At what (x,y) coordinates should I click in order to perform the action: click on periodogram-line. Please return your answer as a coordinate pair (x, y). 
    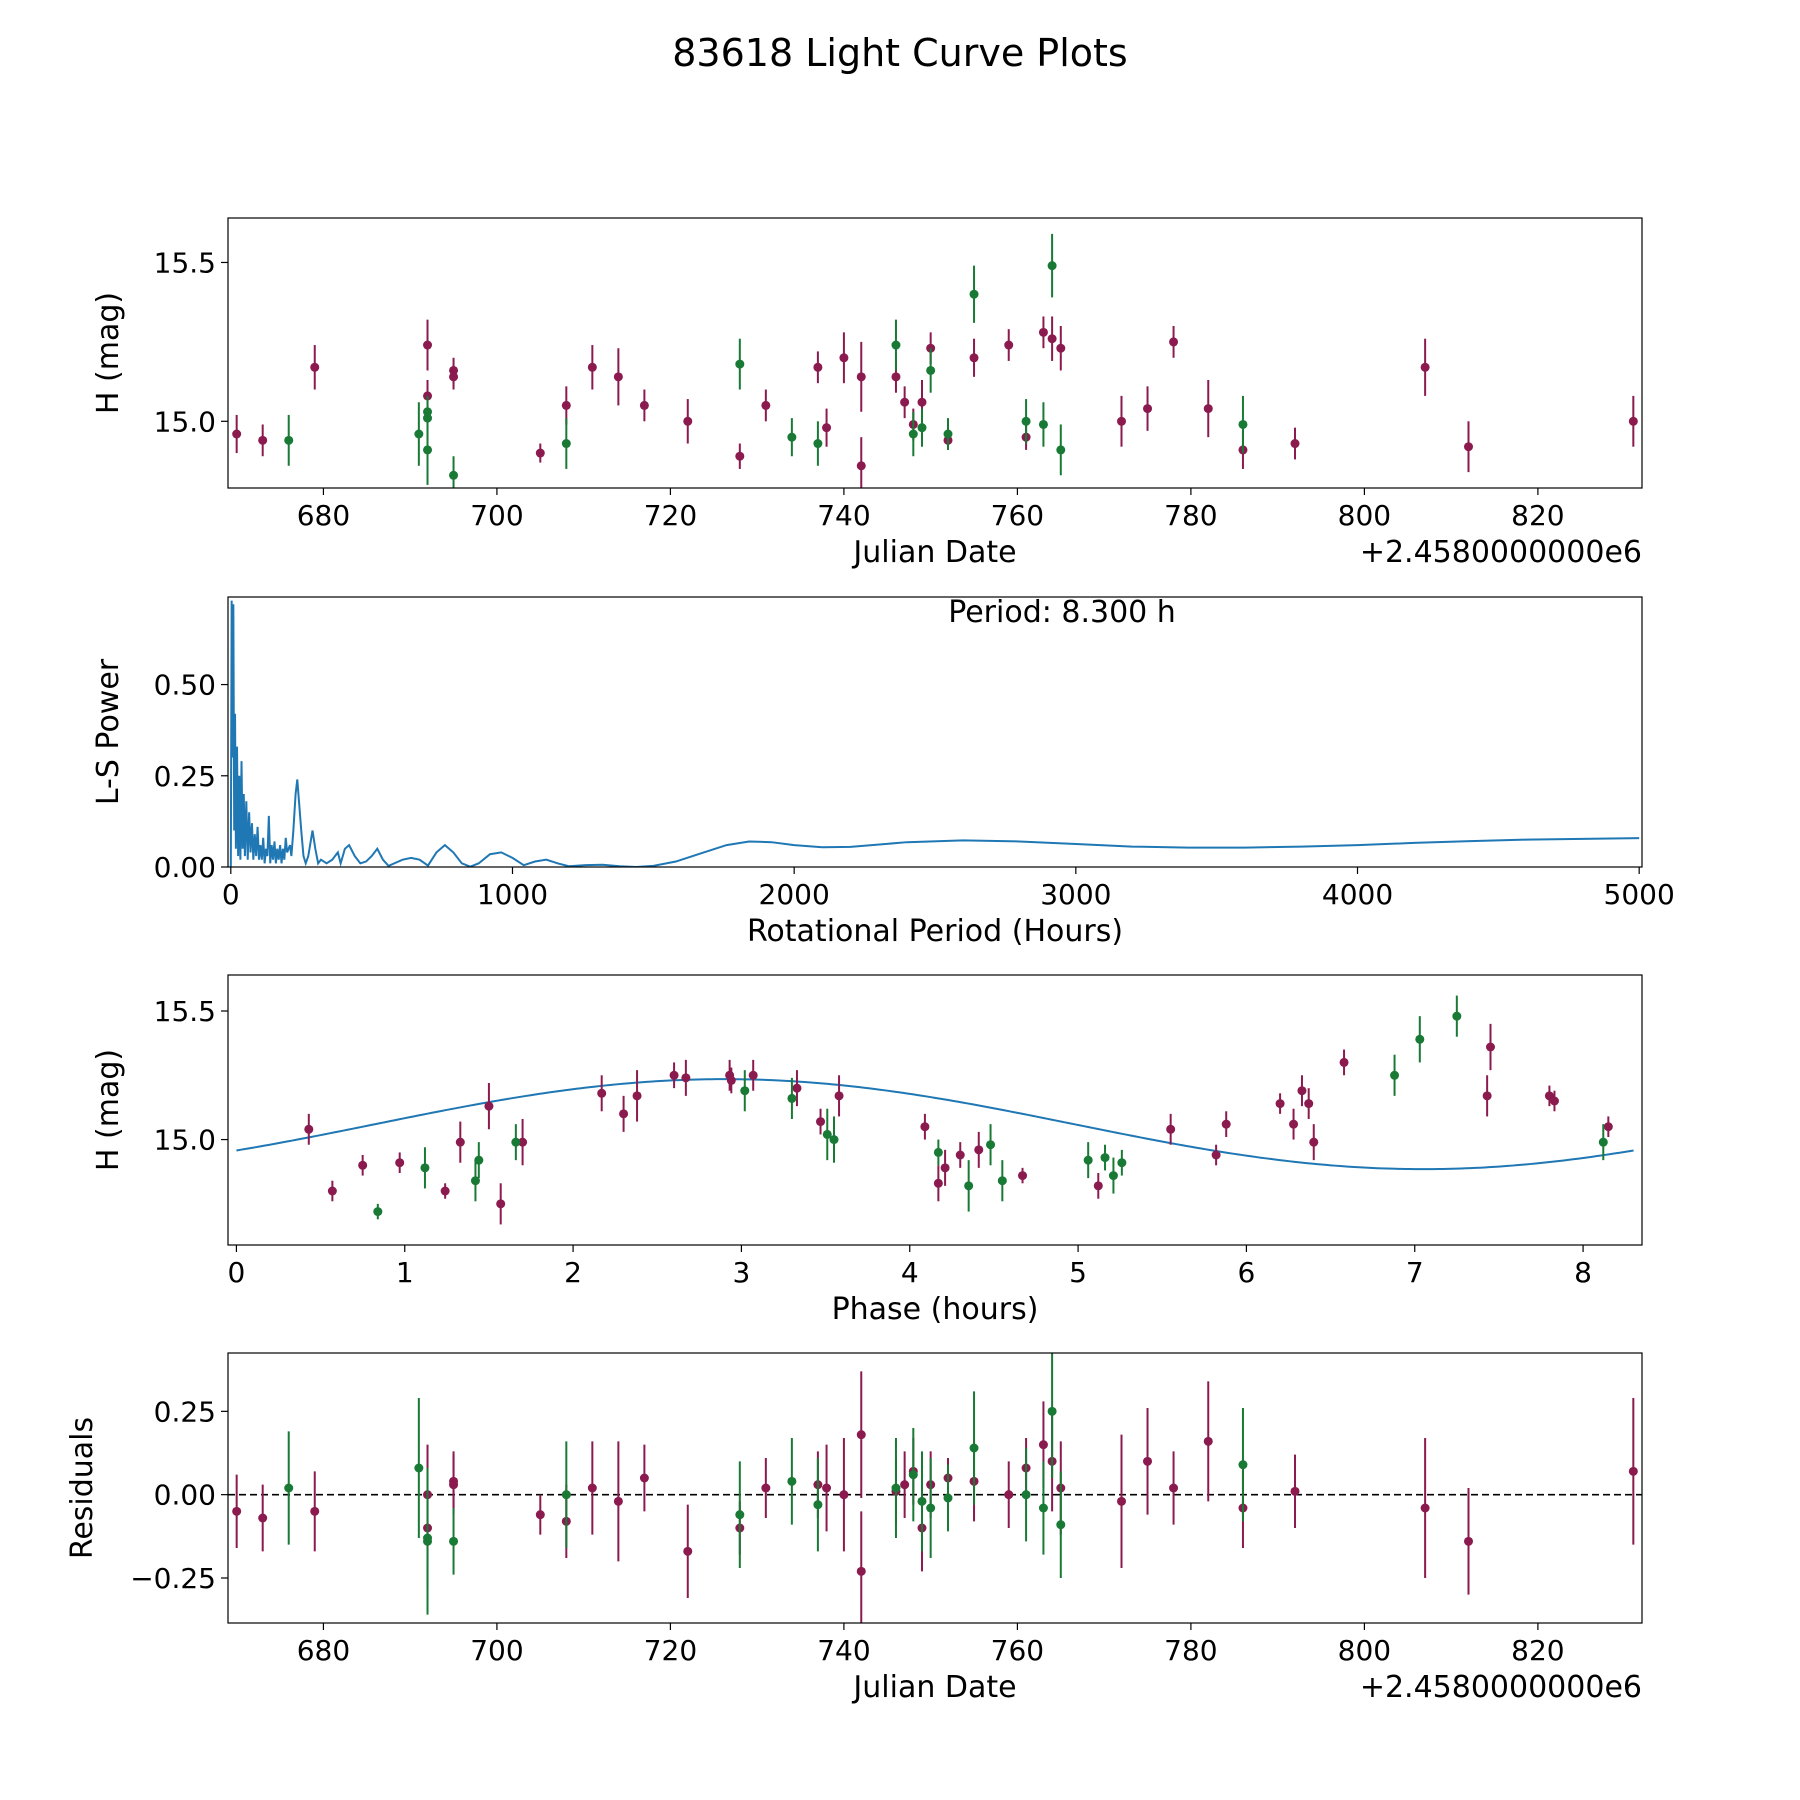
    Looking at the image, I should click on (934, 733).